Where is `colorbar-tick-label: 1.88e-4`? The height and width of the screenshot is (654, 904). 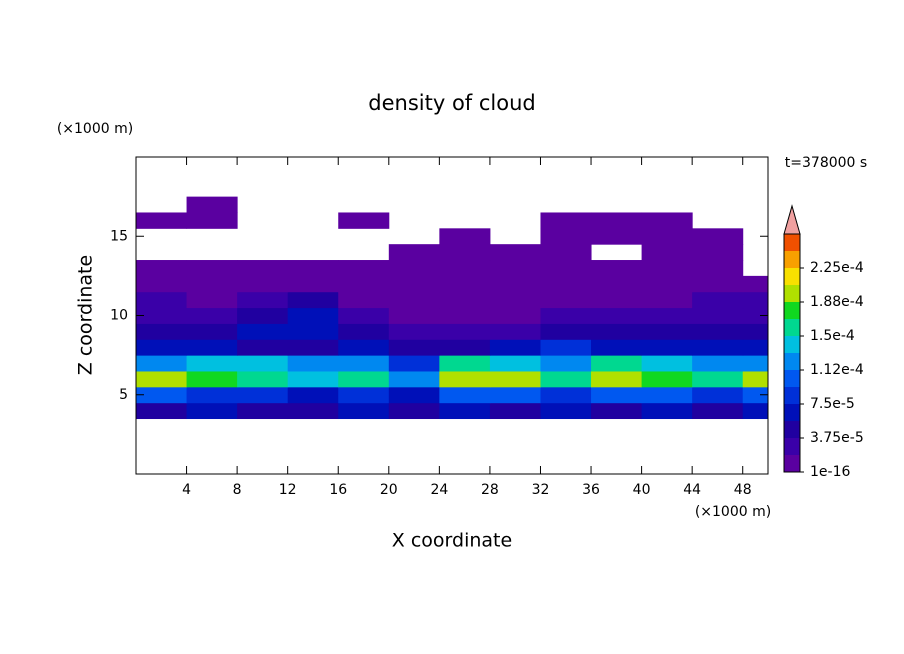 colorbar-tick-label: 1.88e-4 is located at coordinates (837, 302).